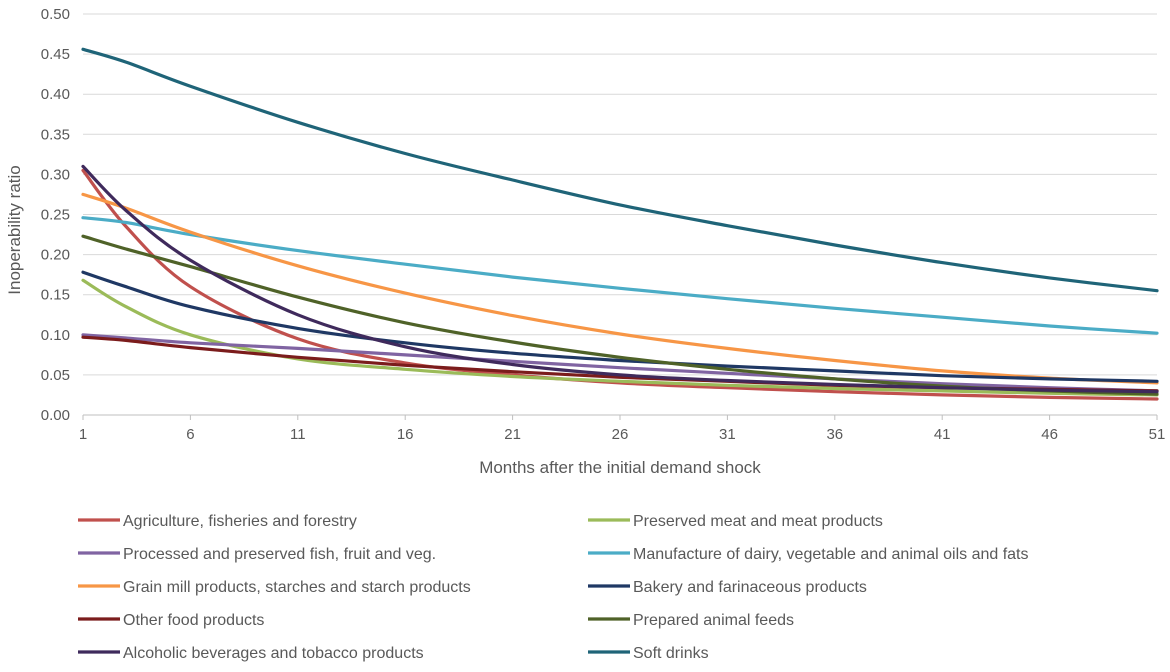  Describe the element at coordinates (1049, 434) in the screenshot. I see `x-tick-label: 46` at that location.